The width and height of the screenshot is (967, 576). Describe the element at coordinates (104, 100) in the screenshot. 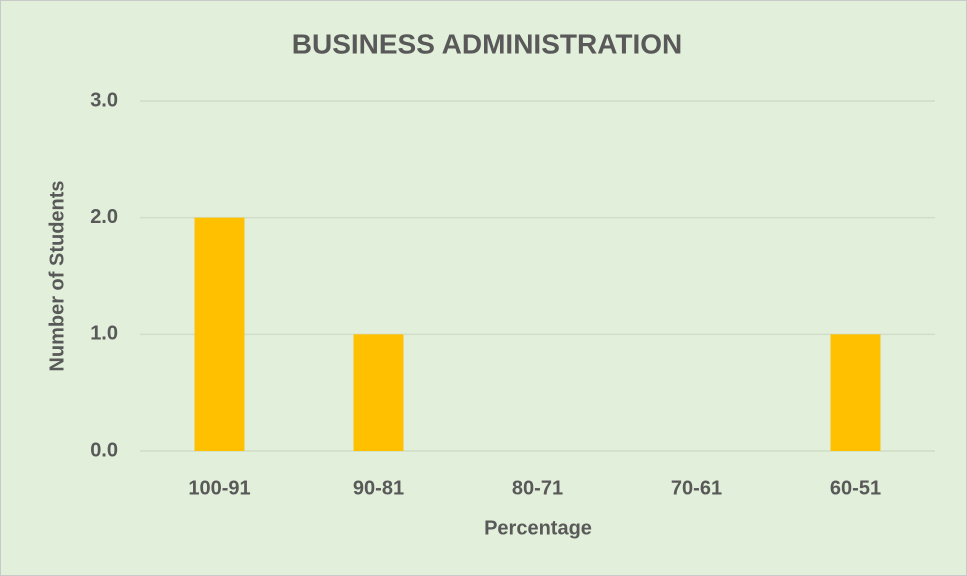

I see `y-tick-label: 3.0` at that location.